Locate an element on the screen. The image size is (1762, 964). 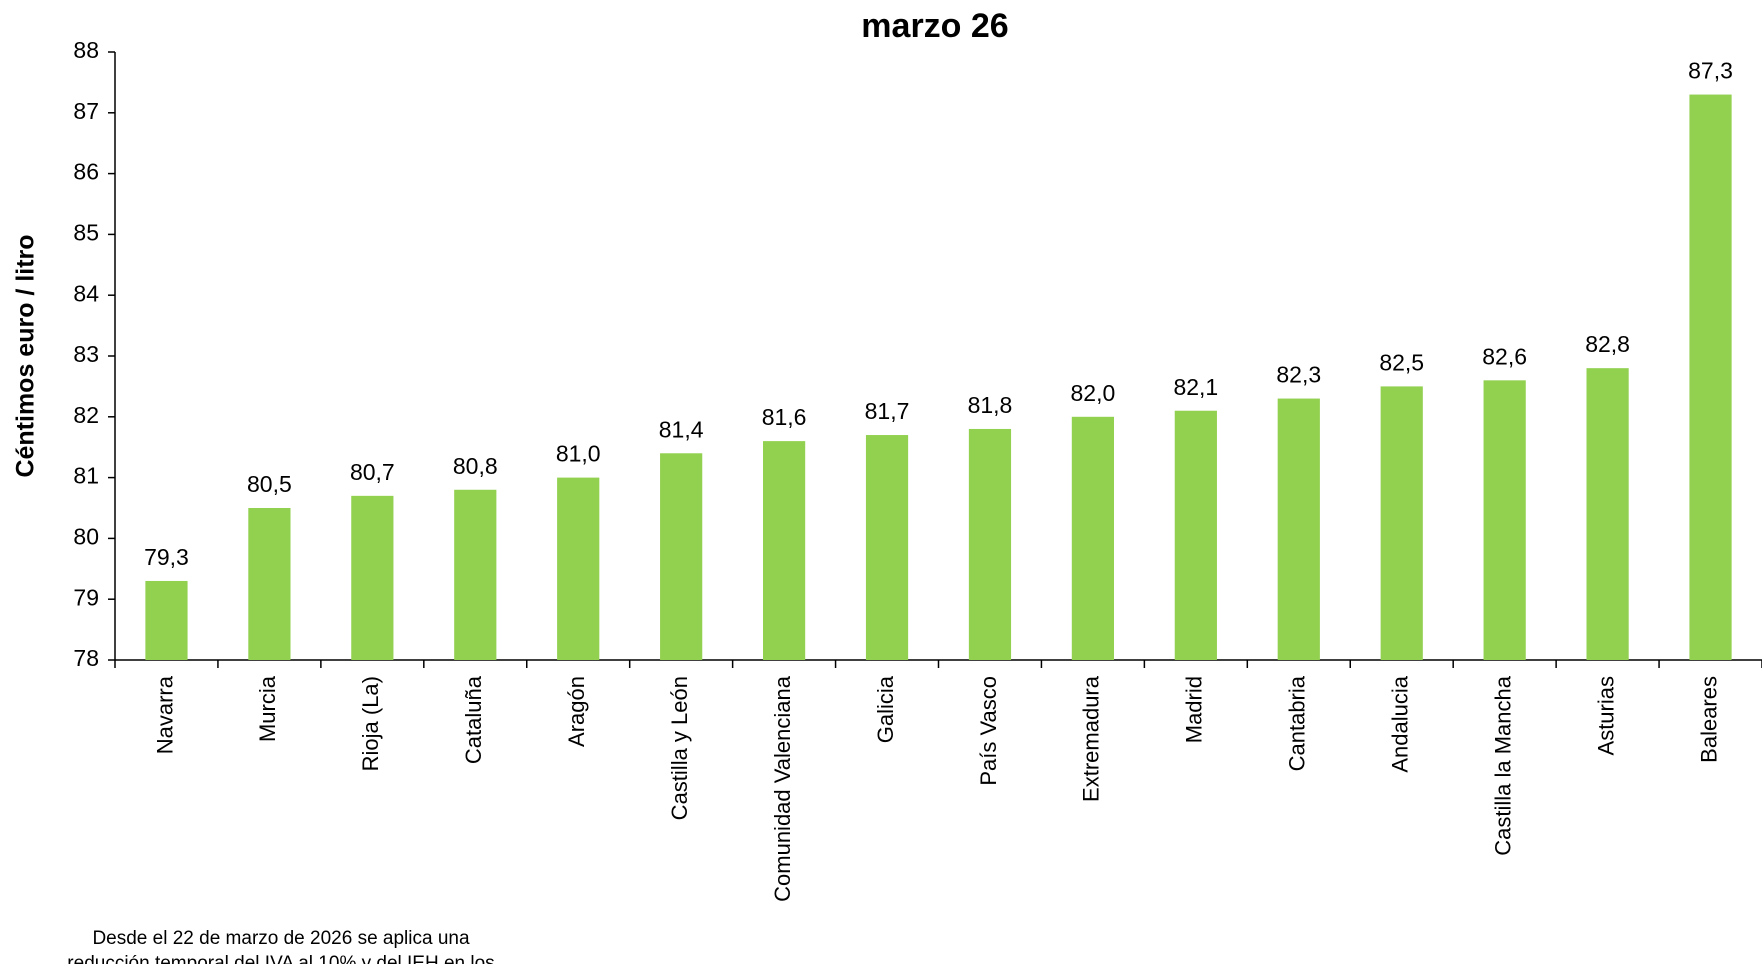
x-tick-label: Navarra is located at coordinates (164, 714).